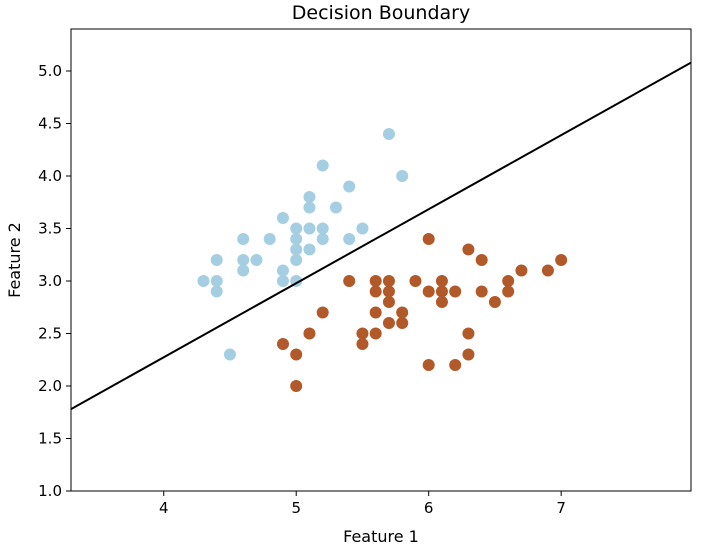 The width and height of the screenshot is (712, 548). What do you see at coordinates (381, 536) in the screenshot?
I see `x-axis-label: Feature 1` at bounding box center [381, 536].